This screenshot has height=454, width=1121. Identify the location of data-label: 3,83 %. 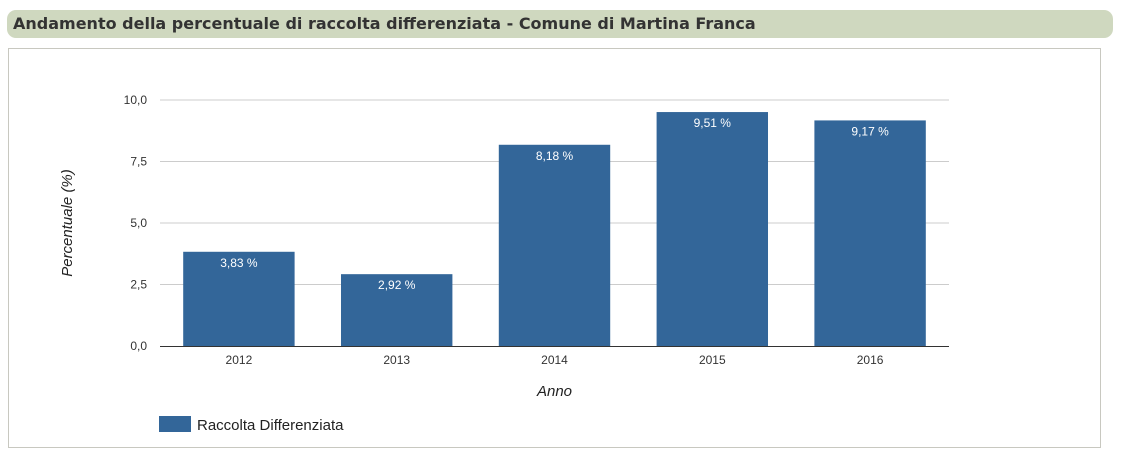
(239, 263).